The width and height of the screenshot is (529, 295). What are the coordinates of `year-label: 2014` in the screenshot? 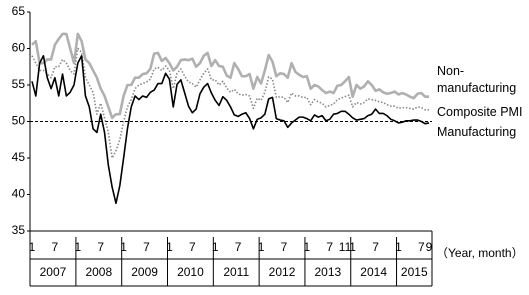 It's located at (373, 272).